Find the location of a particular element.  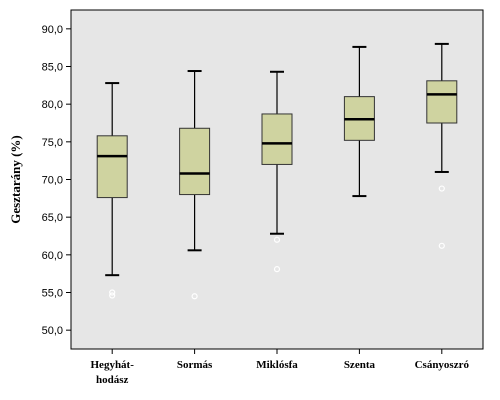

y-tick-label: 50,0 is located at coordinates (52, 331).